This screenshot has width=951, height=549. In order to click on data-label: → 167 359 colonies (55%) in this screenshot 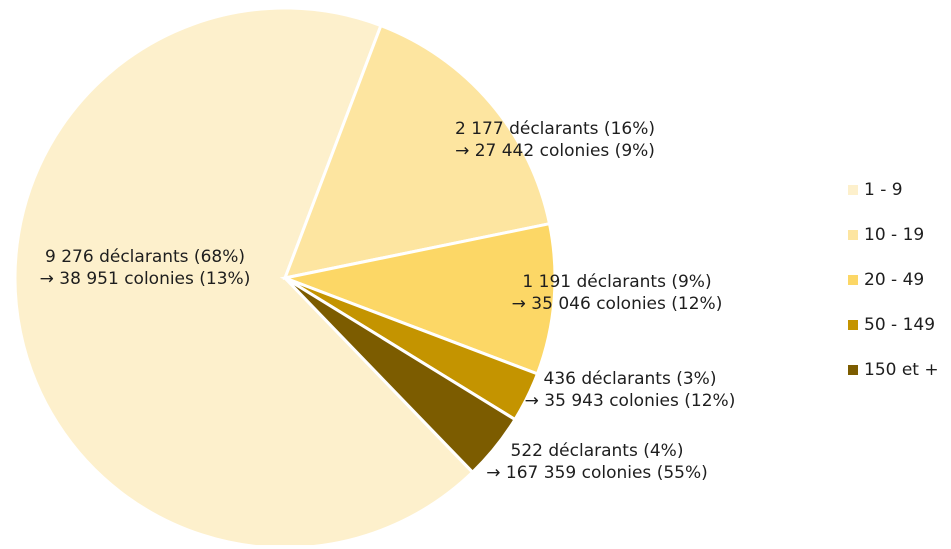, I will do `click(597, 473)`.